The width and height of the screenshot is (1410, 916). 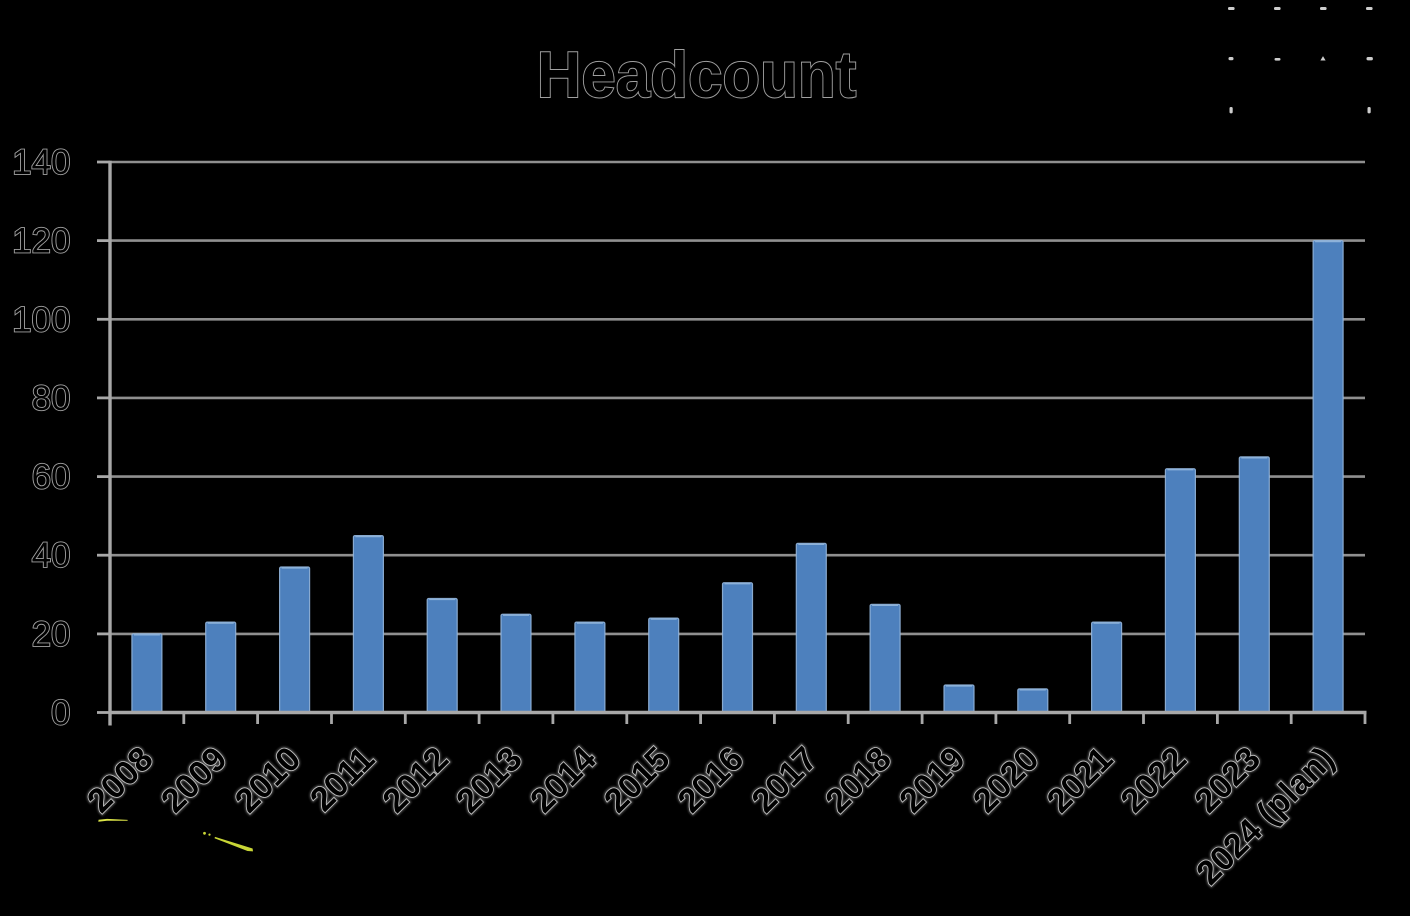 I want to click on svg-text: 20, so click(x=51, y=634).